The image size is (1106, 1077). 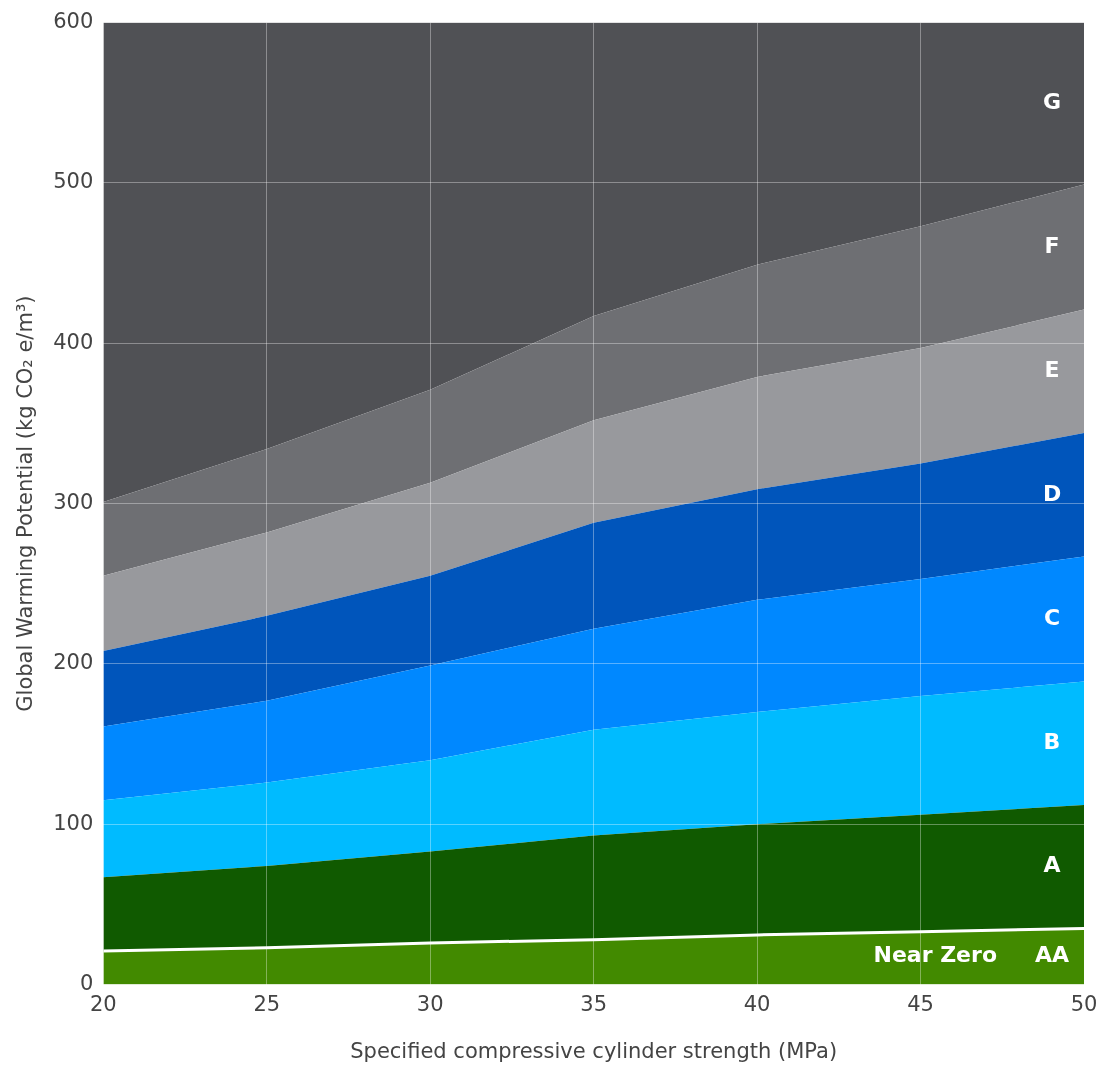 I want to click on x-tick-label: 45, so click(x=920, y=1003).